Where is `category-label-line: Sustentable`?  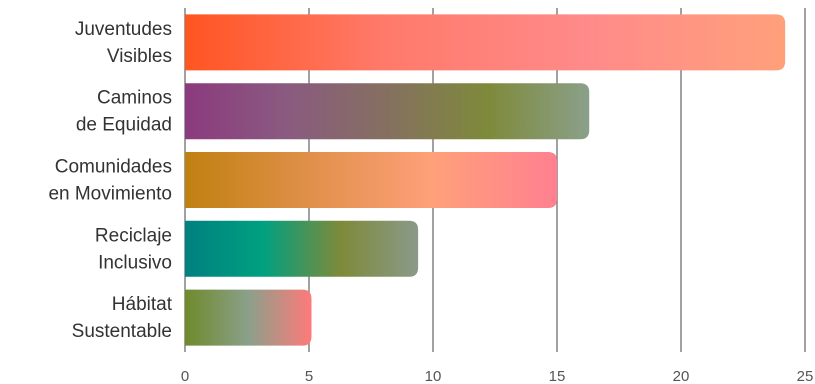 category-label-line: Sustentable is located at coordinates (122, 331).